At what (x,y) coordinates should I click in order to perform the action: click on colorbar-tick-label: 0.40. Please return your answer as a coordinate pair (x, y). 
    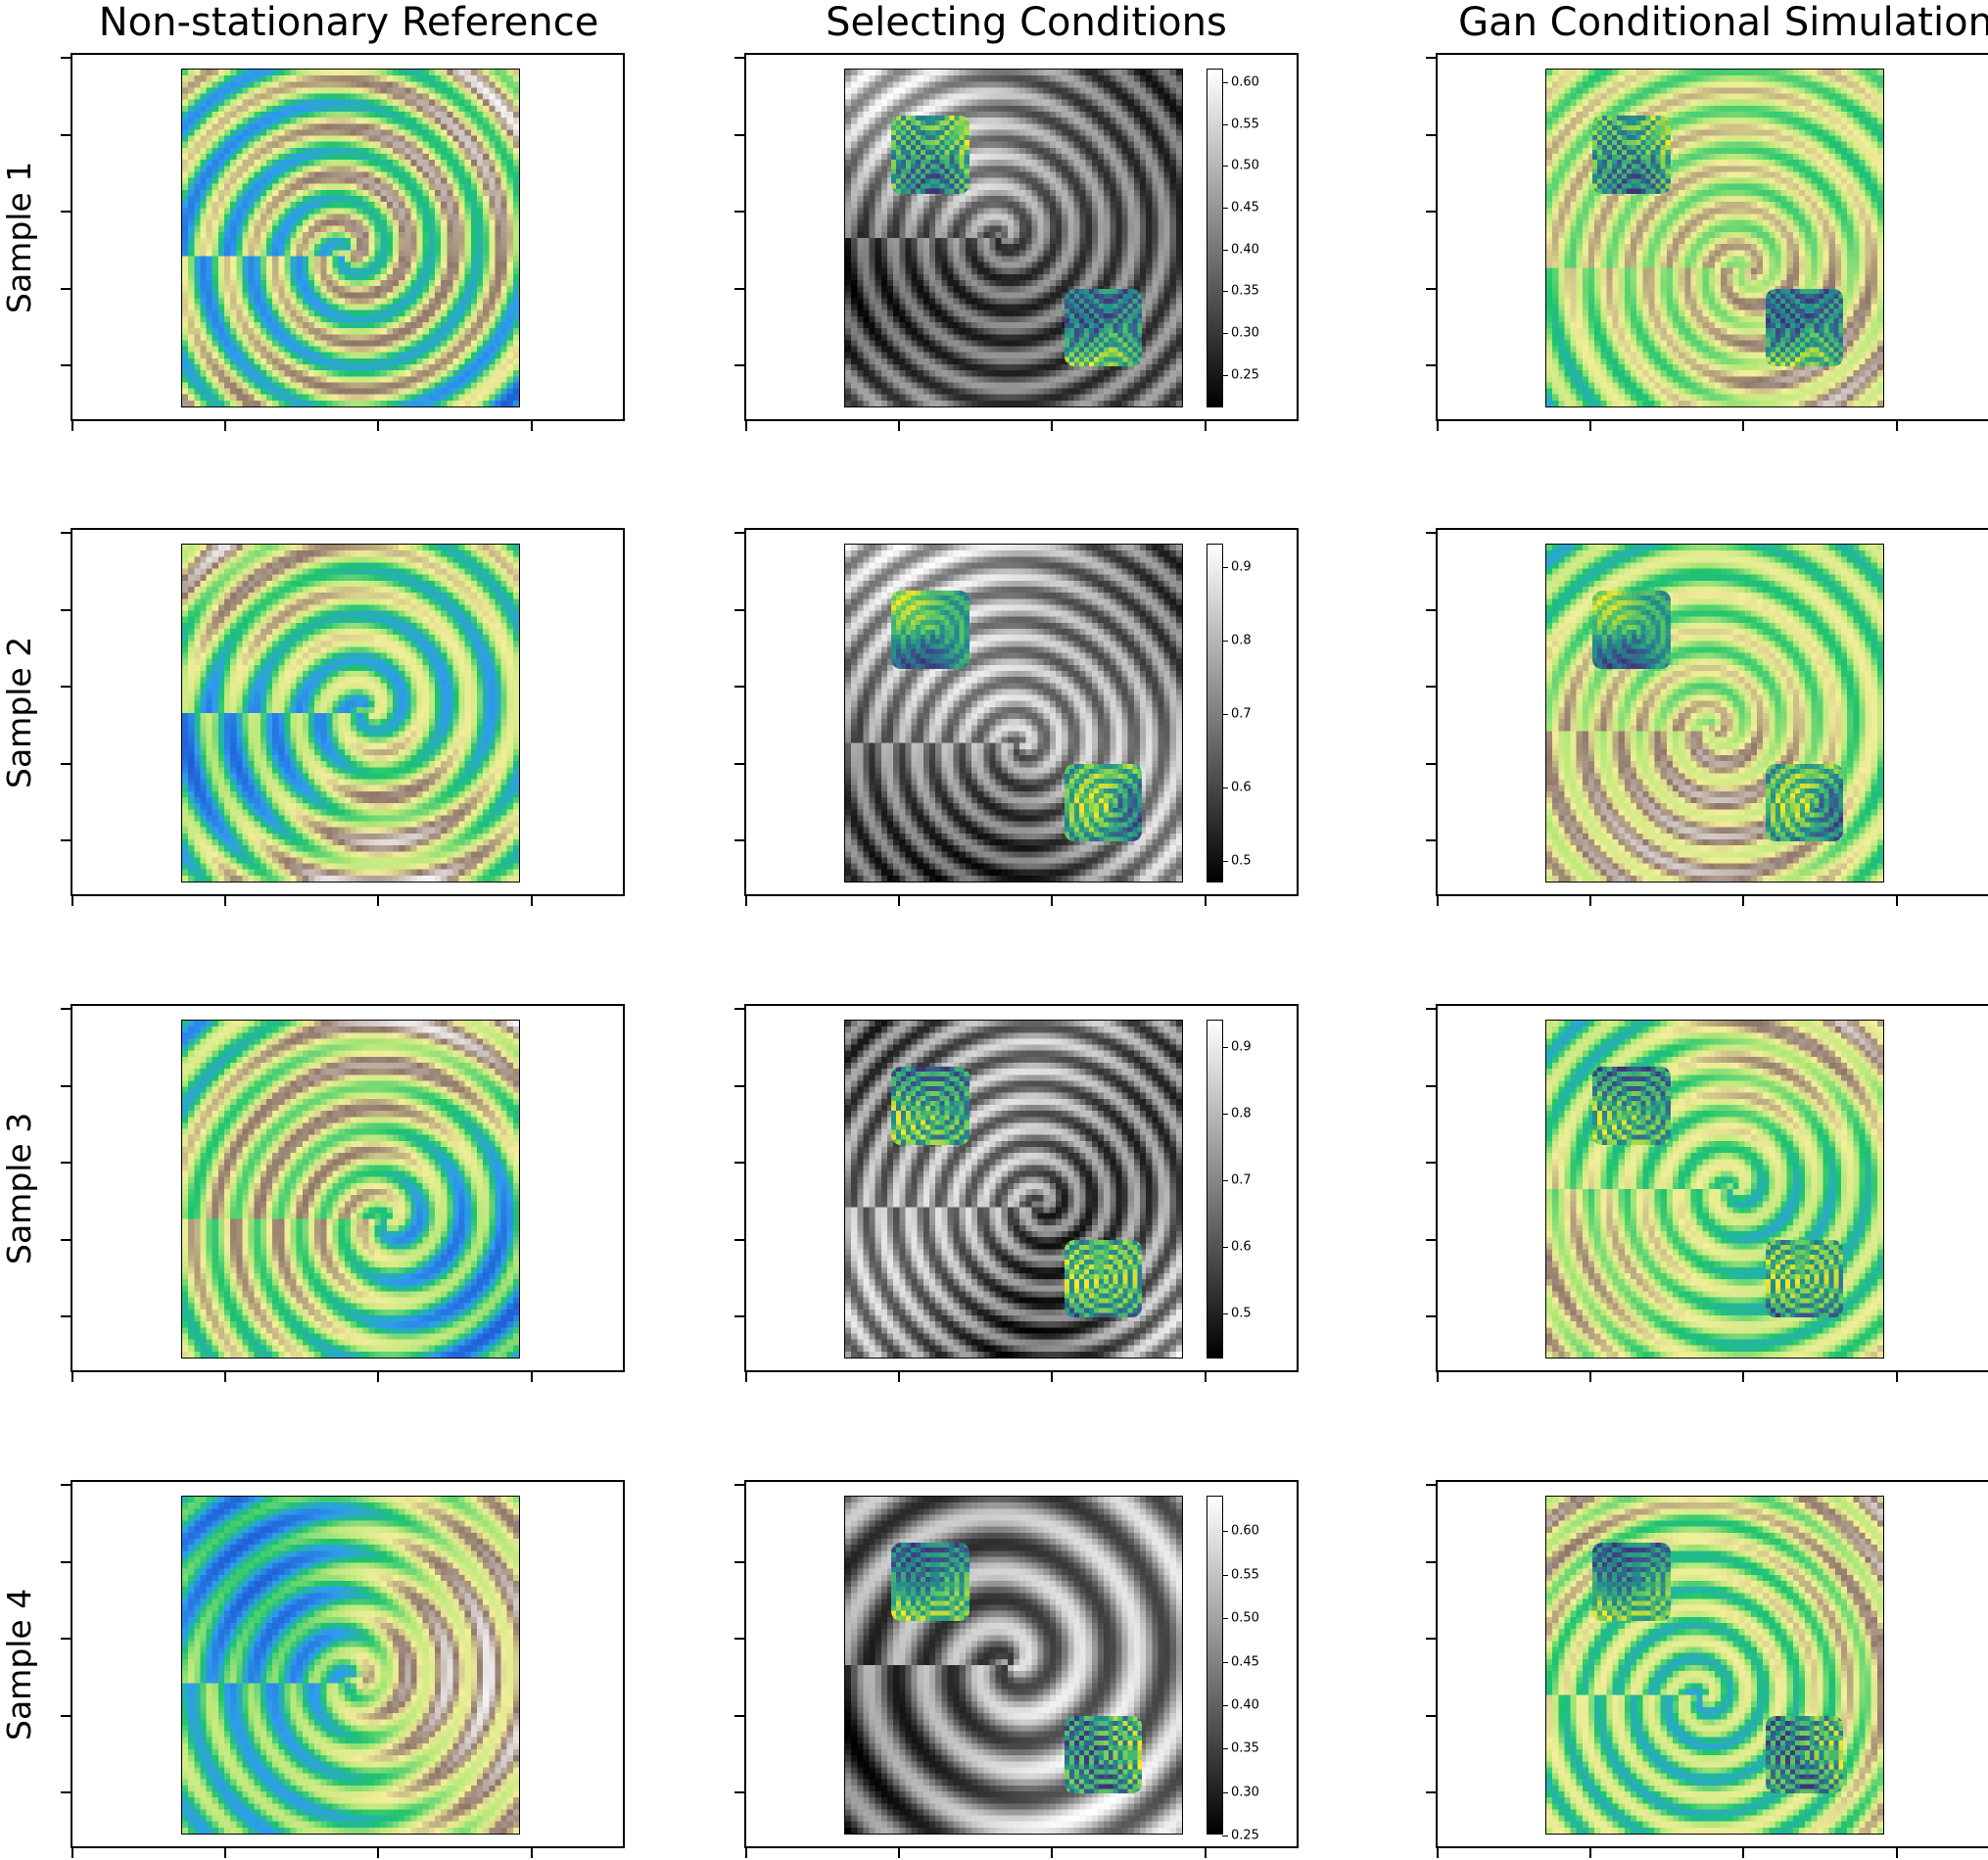
    Looking at the image, I should click on (1245, 249).